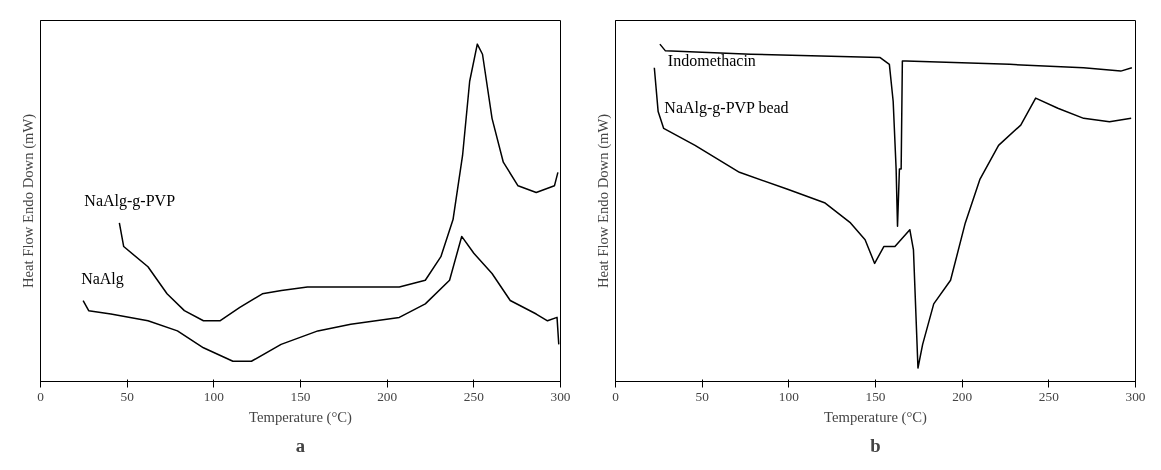 This screenshot has height=470, width=1161. Describe the element at coordinates (875, 445) in the screenshot. I see `text: b` at that location.